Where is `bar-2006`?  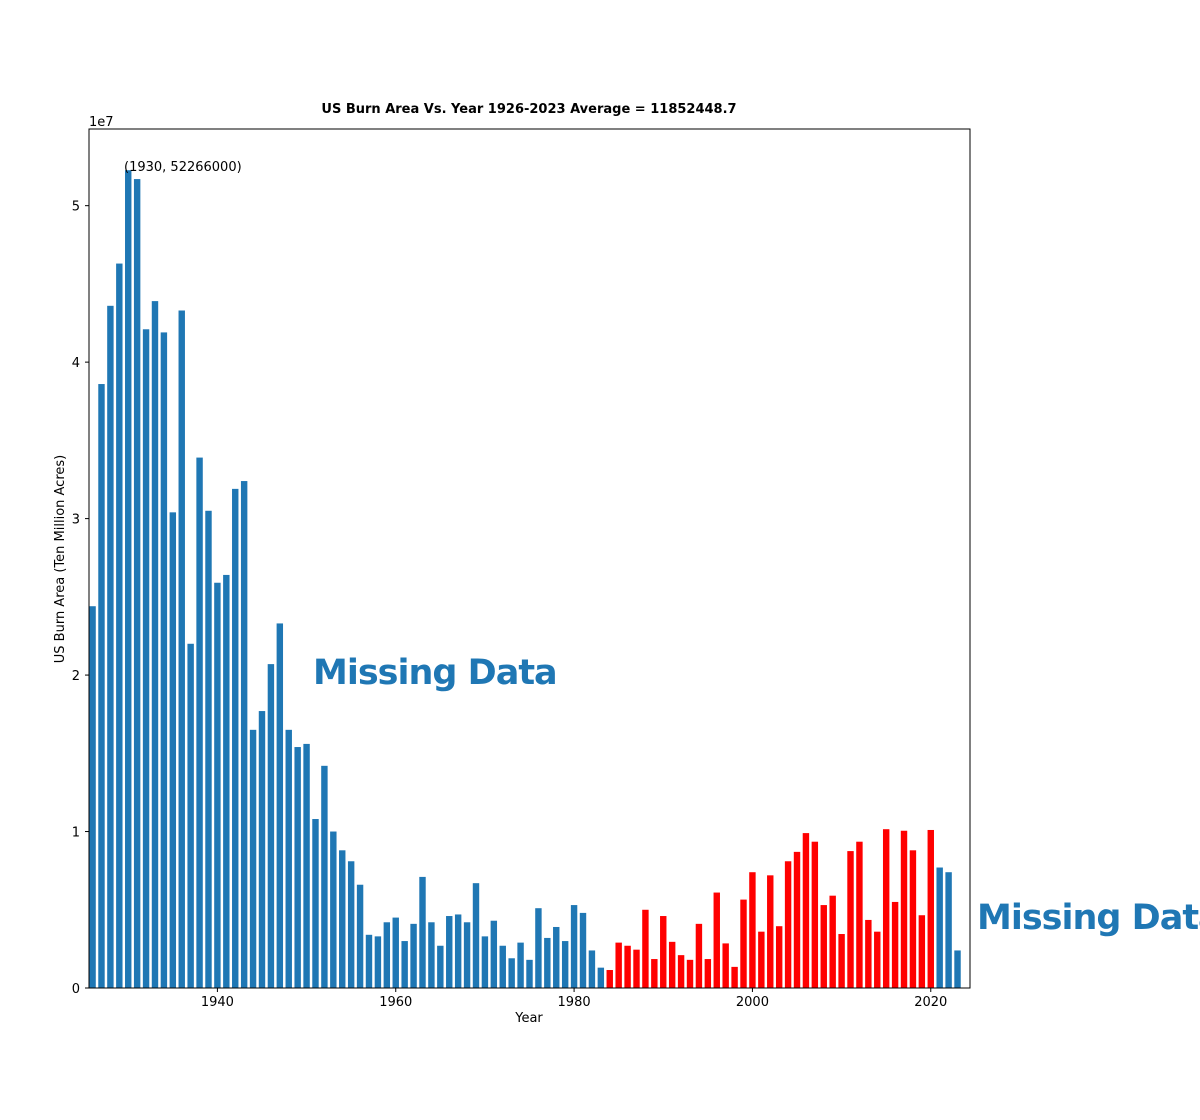 bar-2006 is located at coordinates (806, 910).